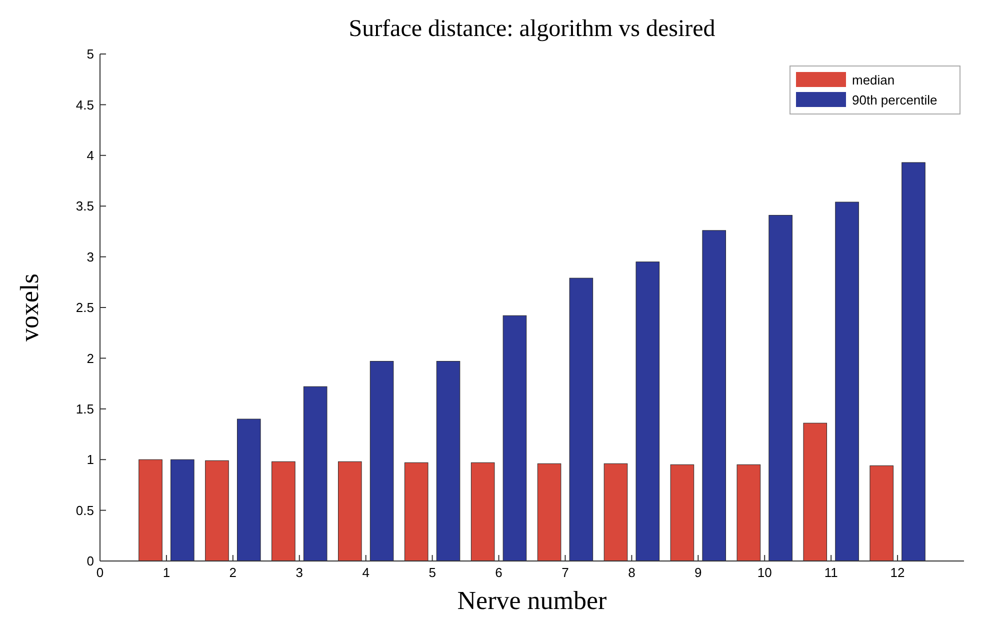 The height and width of the screenshot is (639, 984). I want to click on x-tick-label: 11, so click(831, 572).